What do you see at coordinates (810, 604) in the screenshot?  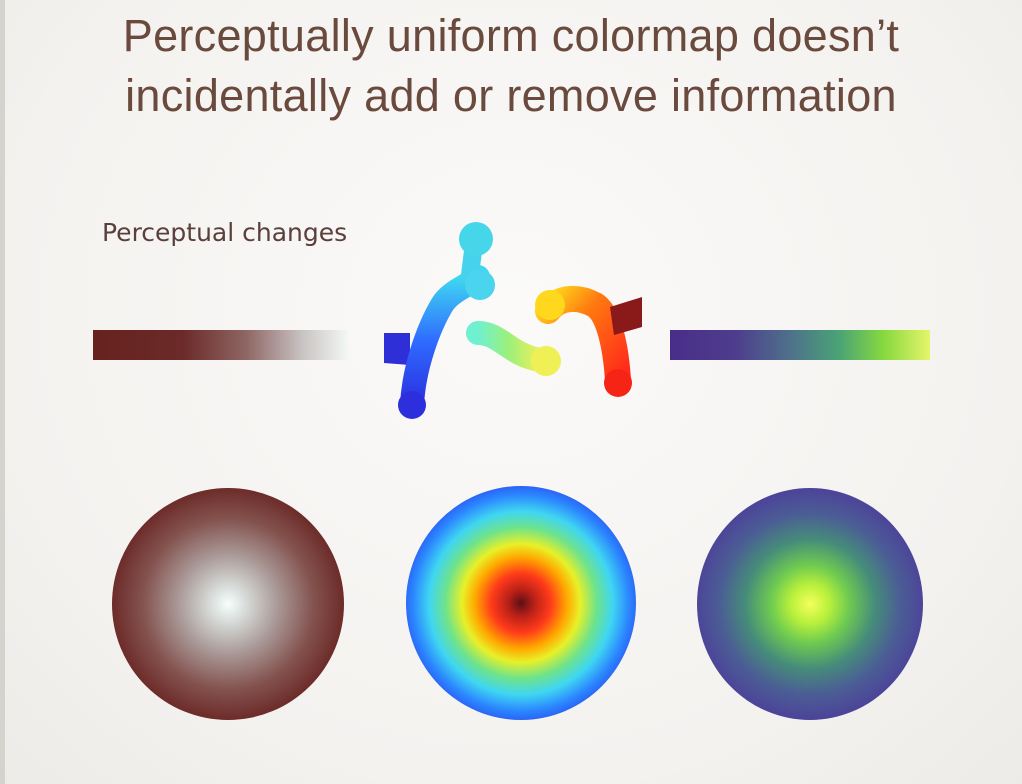 I see `colormap-disc-viridis` at bounding box center [810, 604].